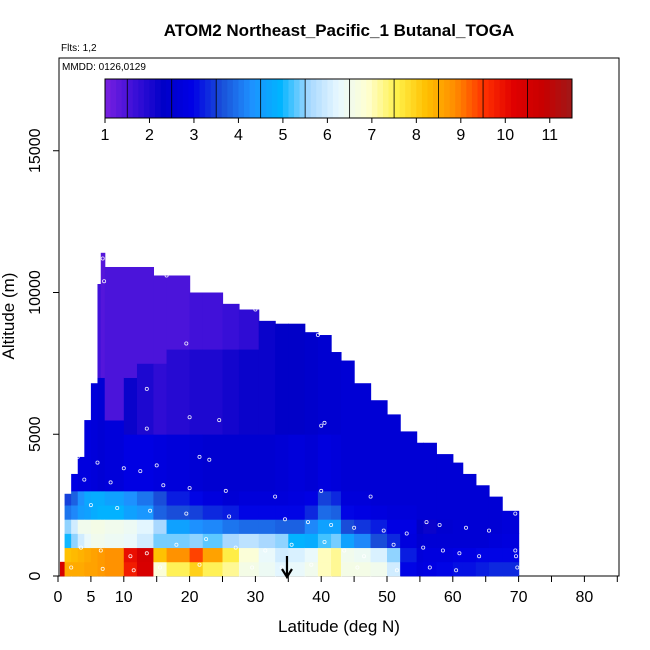 The width and height of the screenshot is (650, 650). I want to click on flights-label: Flts: 1,2, so click(79, 48).